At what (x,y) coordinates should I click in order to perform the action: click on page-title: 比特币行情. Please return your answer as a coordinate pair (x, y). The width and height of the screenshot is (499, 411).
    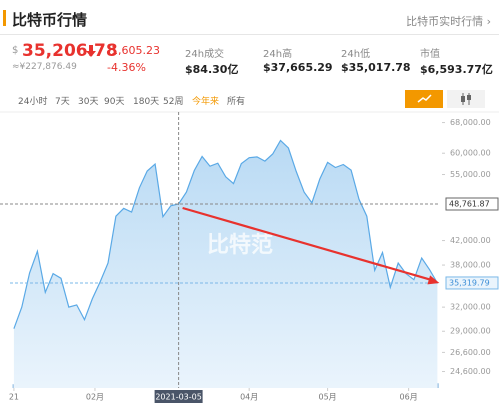
    Looking at the image, I should click on (50, 20).